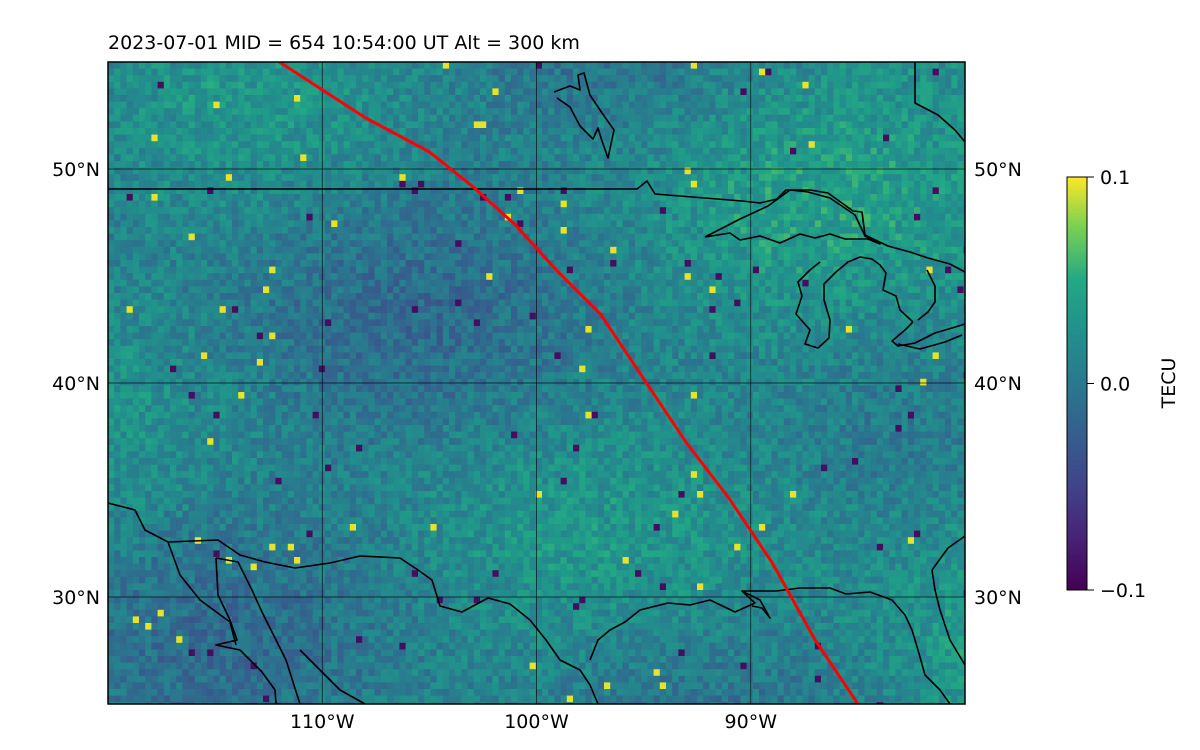 The image size is (1200, 750). Describe the element at coordinates (584, 115) in the screenshot. I see `james-bay-coast` at that location.